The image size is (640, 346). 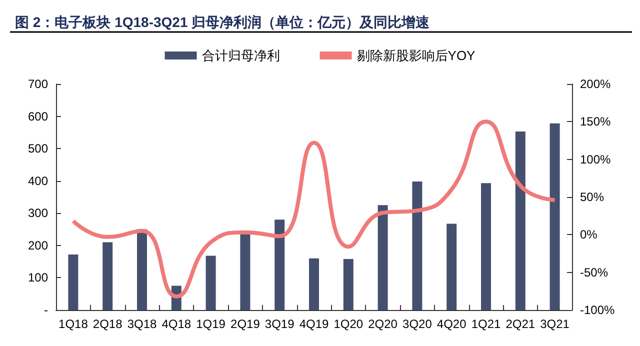 What do you see at coordinates (245, 324) in the screenshot?
I see `x-tick-label: 2Q19` at bounding box center [245, 324].